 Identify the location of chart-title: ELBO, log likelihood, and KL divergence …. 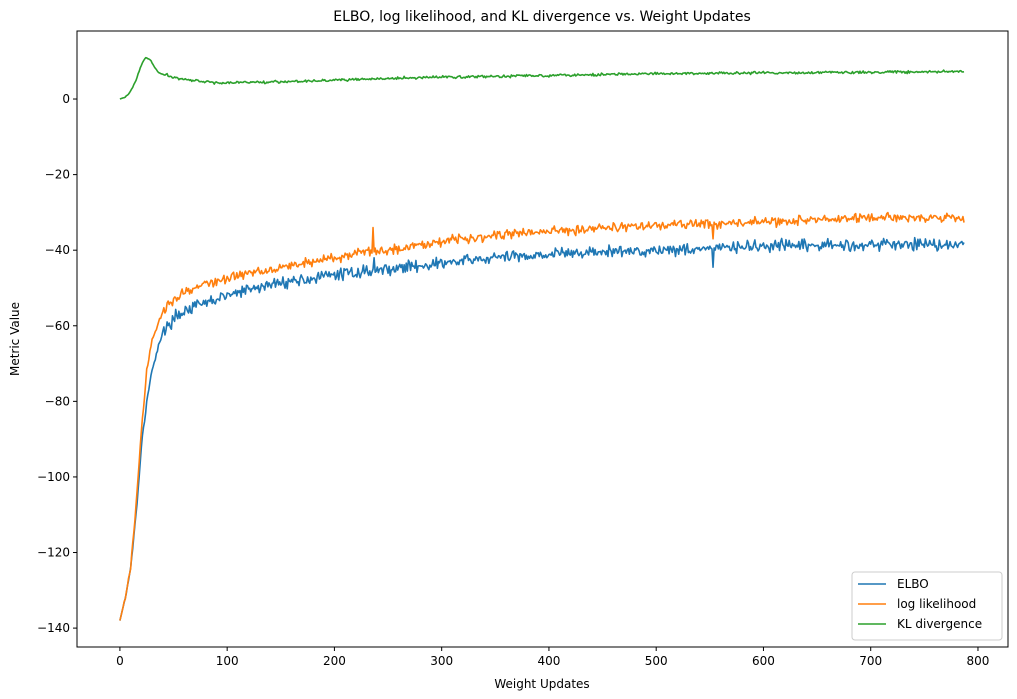
(542, 17).